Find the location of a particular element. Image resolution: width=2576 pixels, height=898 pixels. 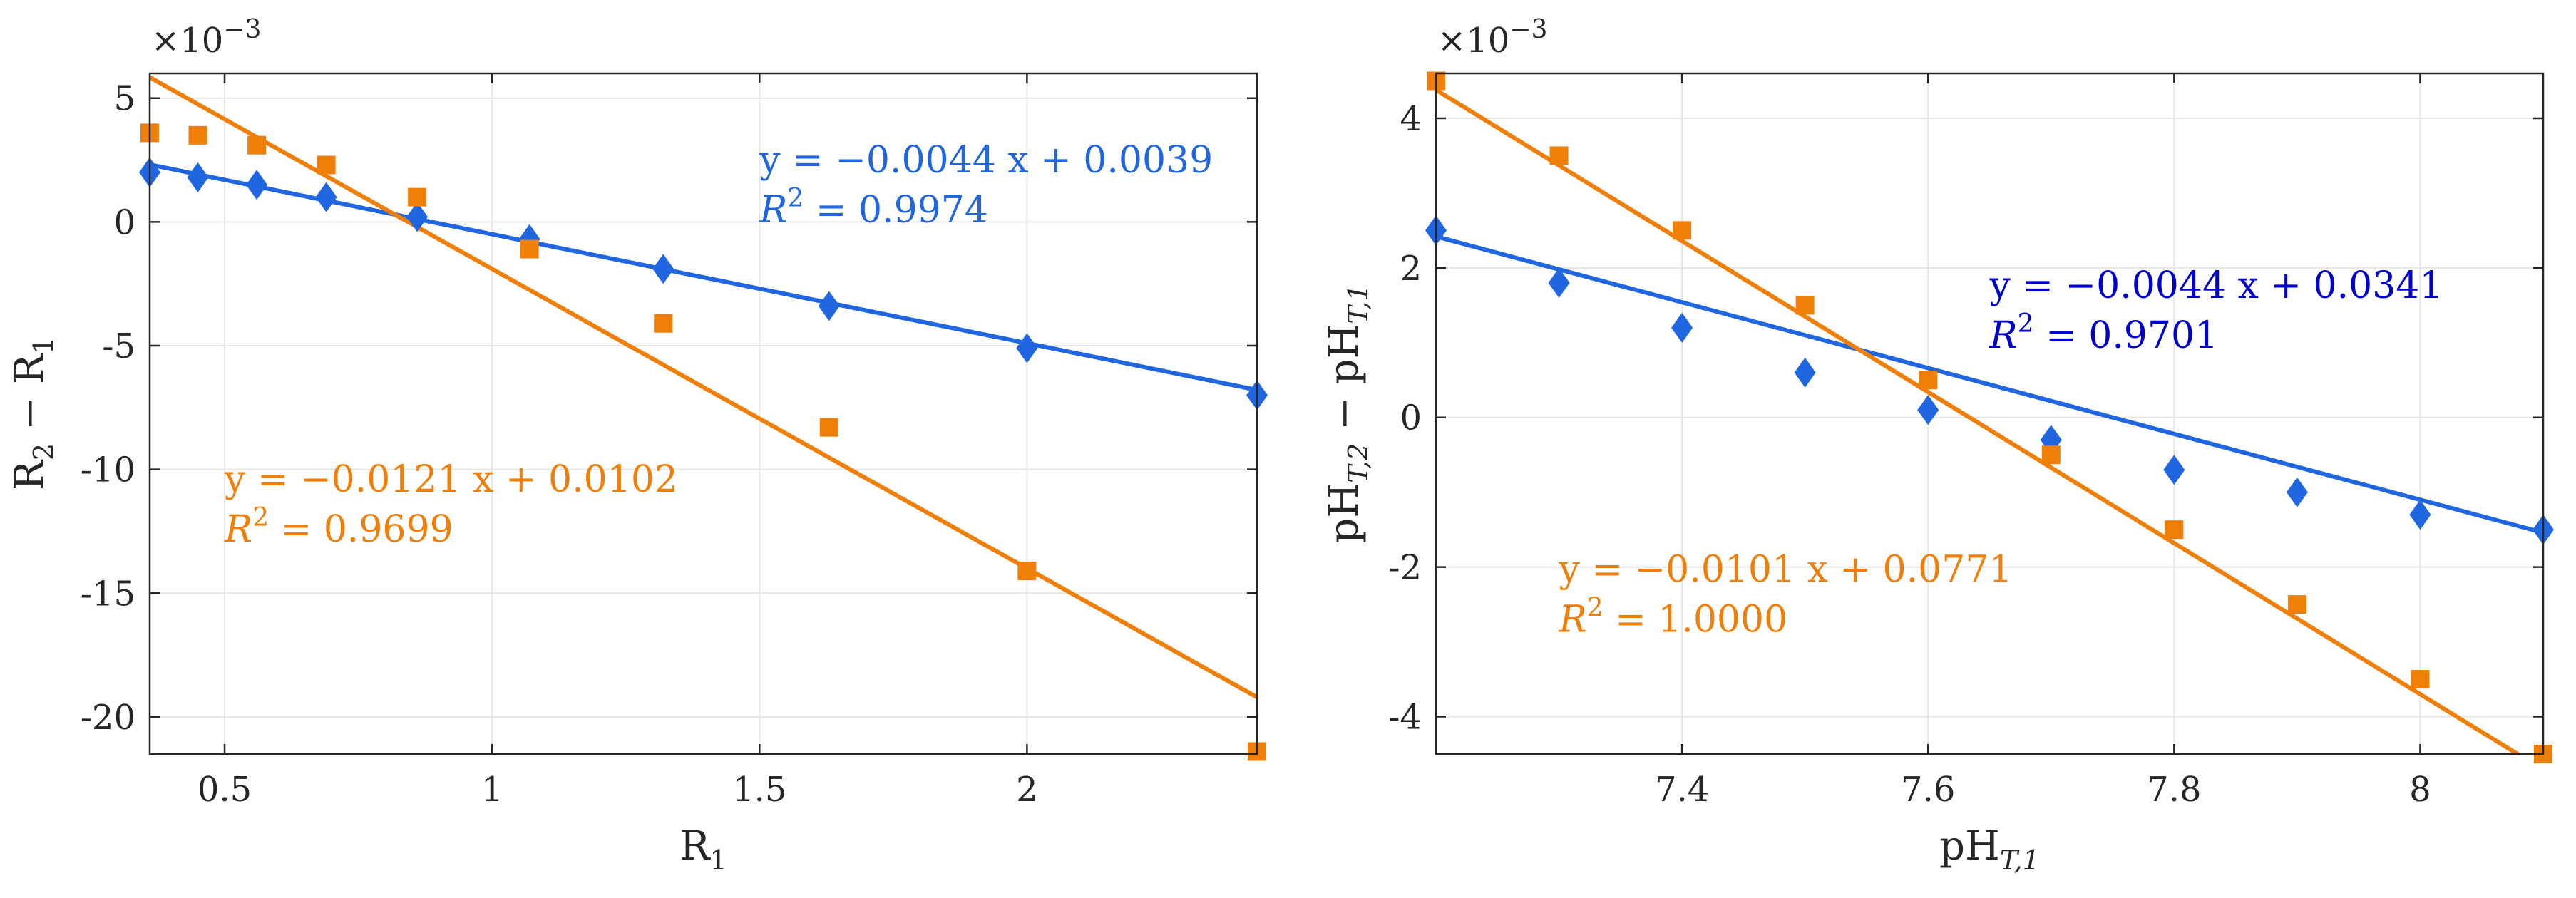

r-squared-orange: R2 = 1.0000 is located at coordinates (1673, 617).